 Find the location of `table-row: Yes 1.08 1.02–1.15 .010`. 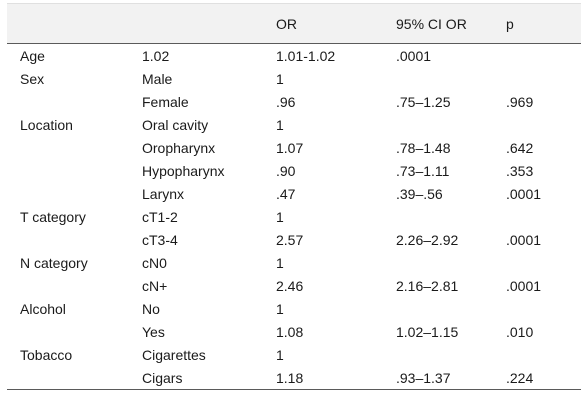

table-row: Yes 1.08 1.02–1.15 .010 is located at coordinates (294, 331).